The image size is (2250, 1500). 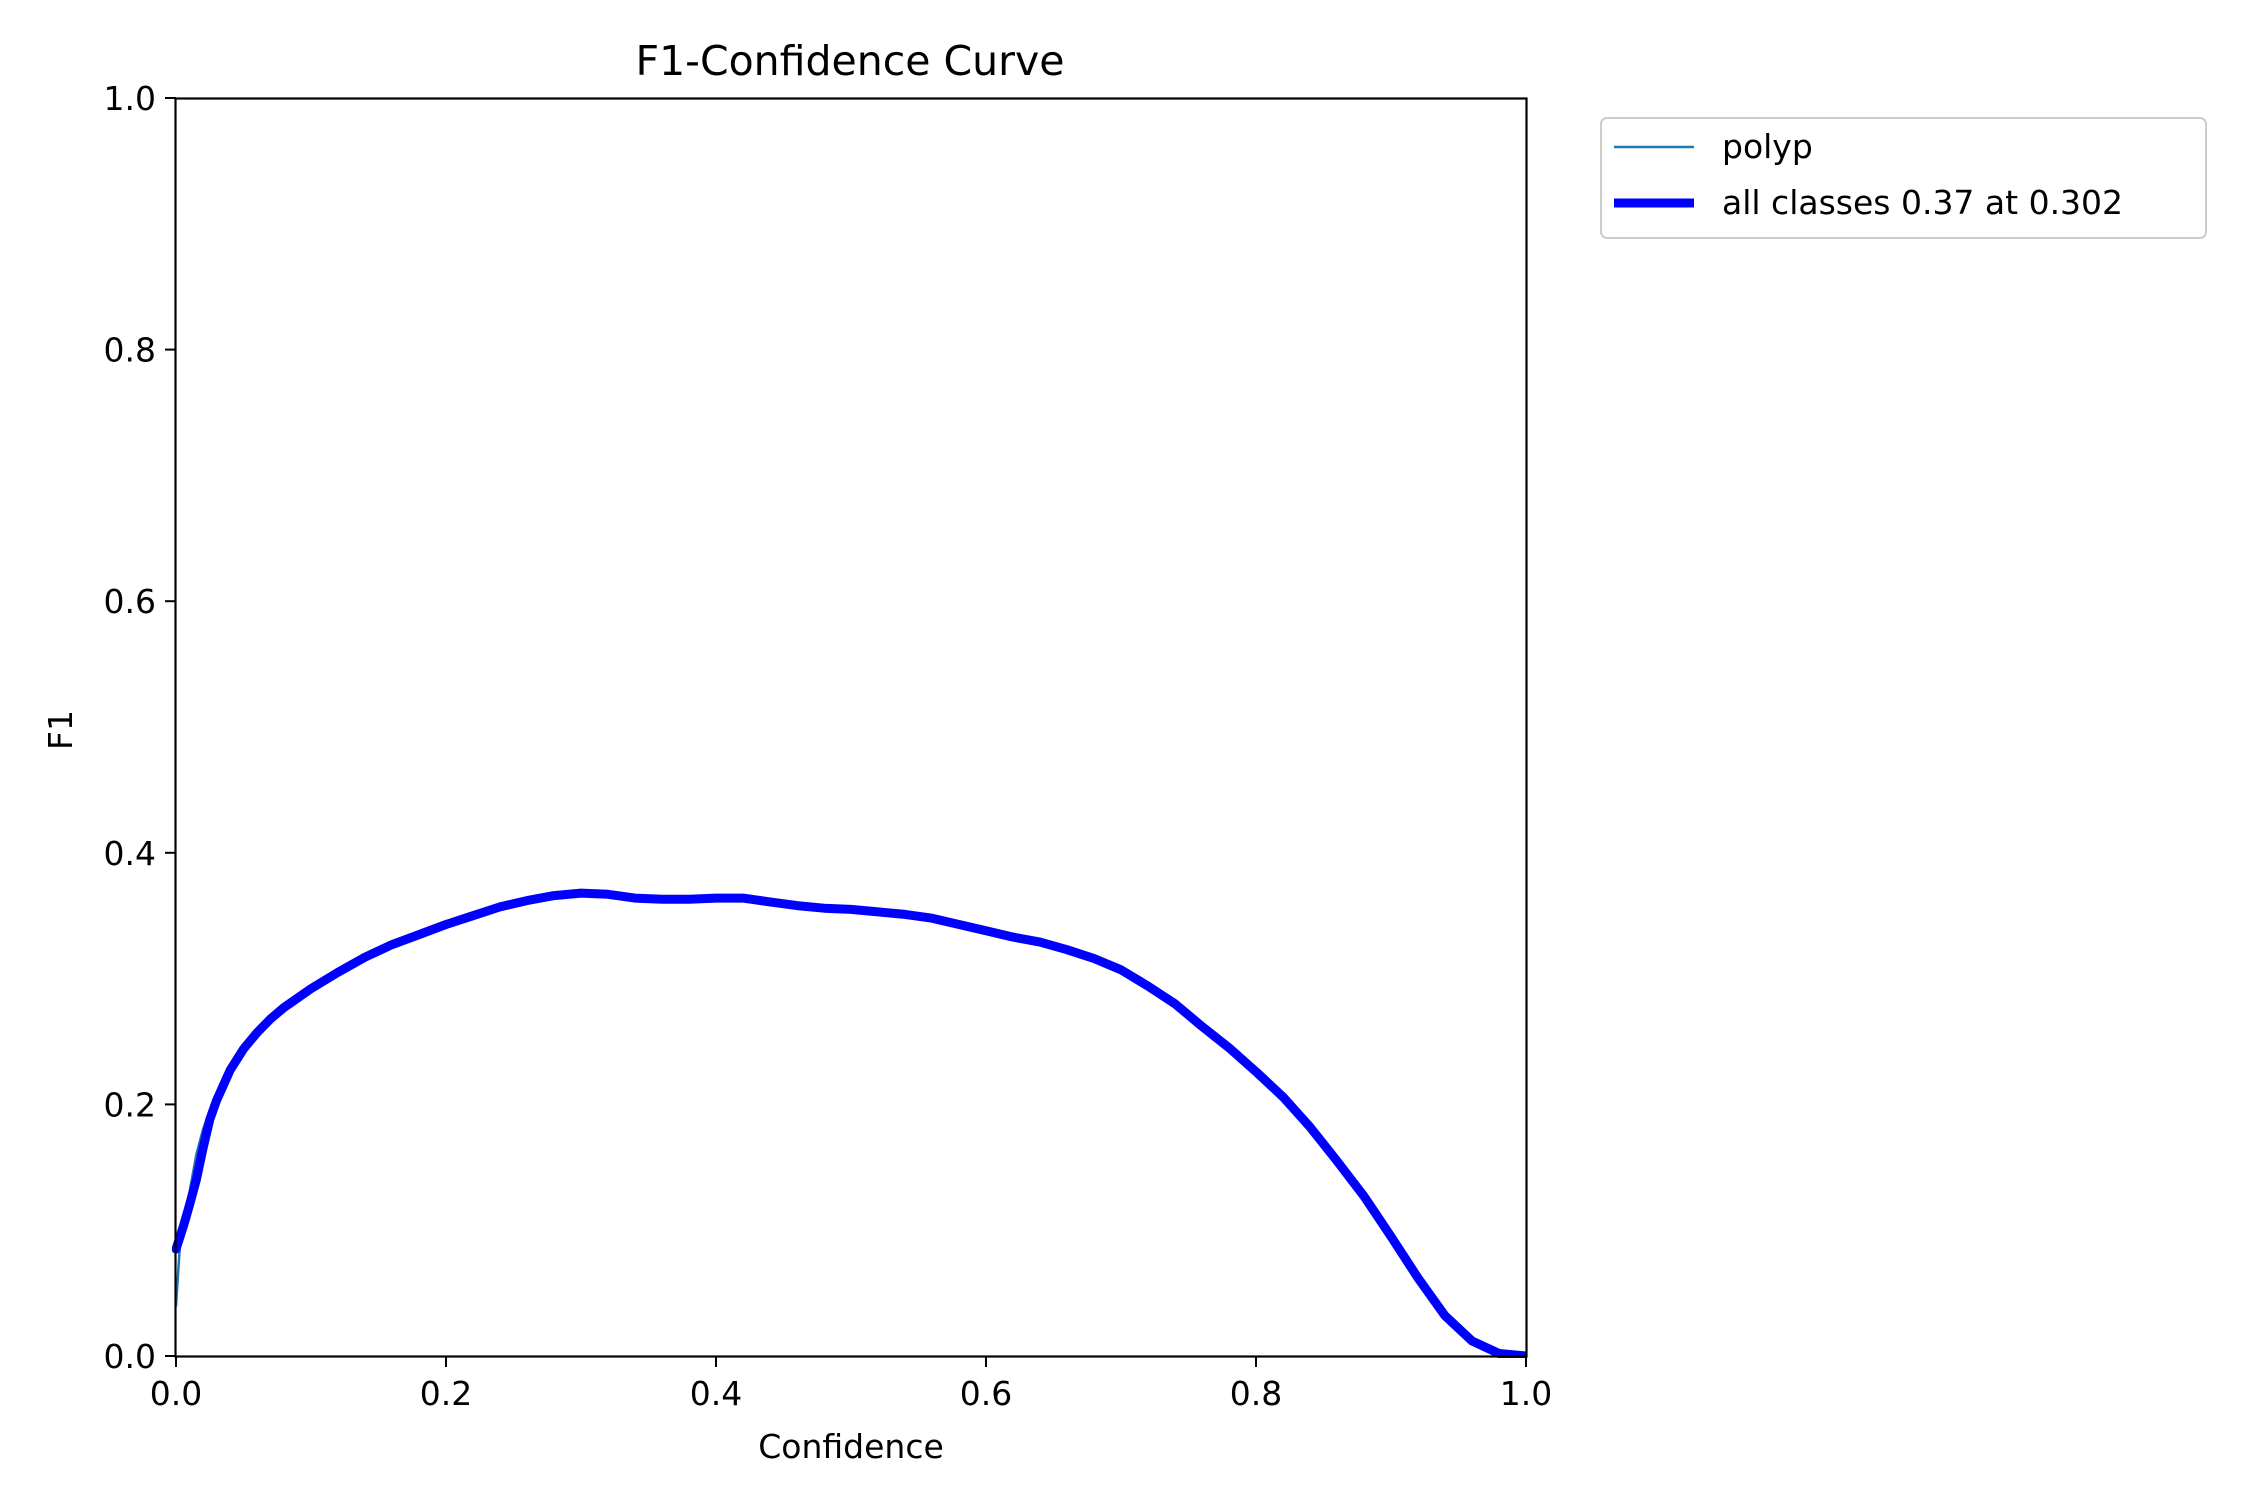 What do you see at coordinates (446, 1393) in the screenshot?
I see `x-tick-label: 0.2` at bounding box center [446, 1393].